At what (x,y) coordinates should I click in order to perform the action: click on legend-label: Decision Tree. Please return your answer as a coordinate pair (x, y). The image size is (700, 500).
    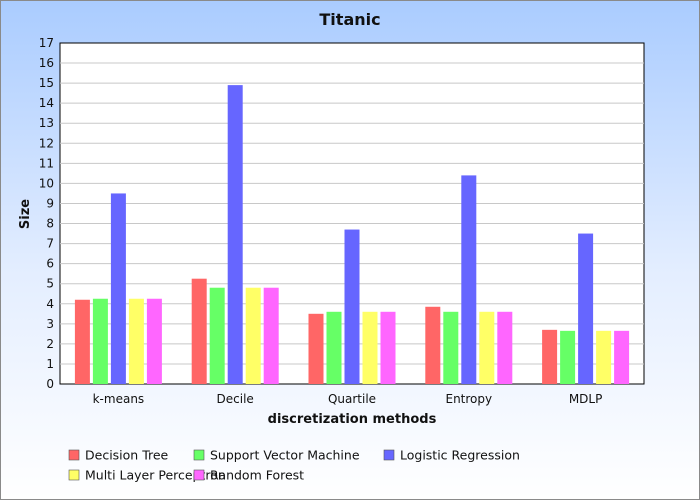
    Looking at the image, I should click on (127, 455).